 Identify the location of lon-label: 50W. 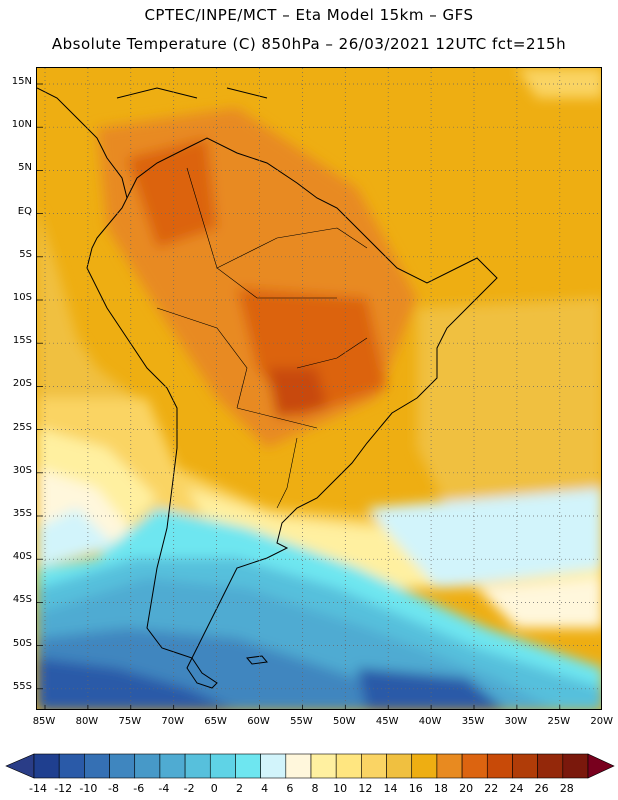
(344, 721).